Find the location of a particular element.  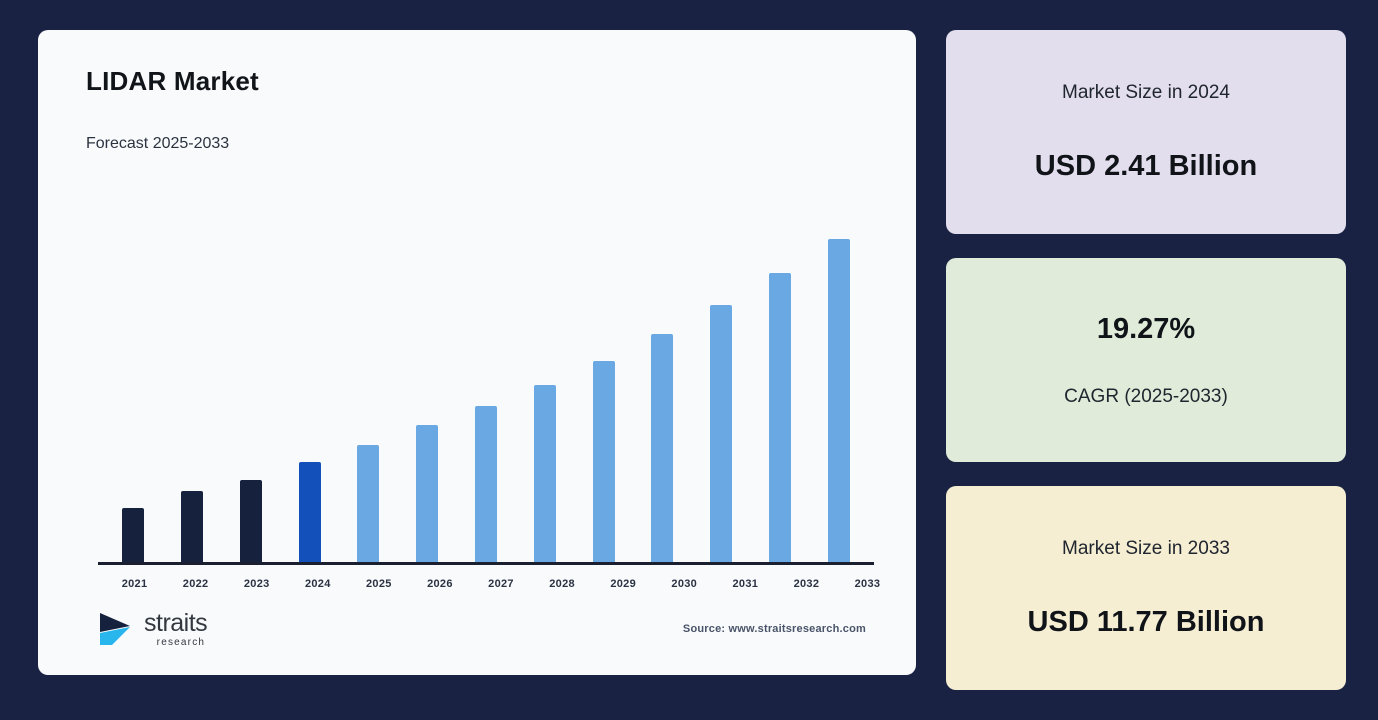

stat-card-label: Market Size in 2024 is located at coordinates (1146, 92).